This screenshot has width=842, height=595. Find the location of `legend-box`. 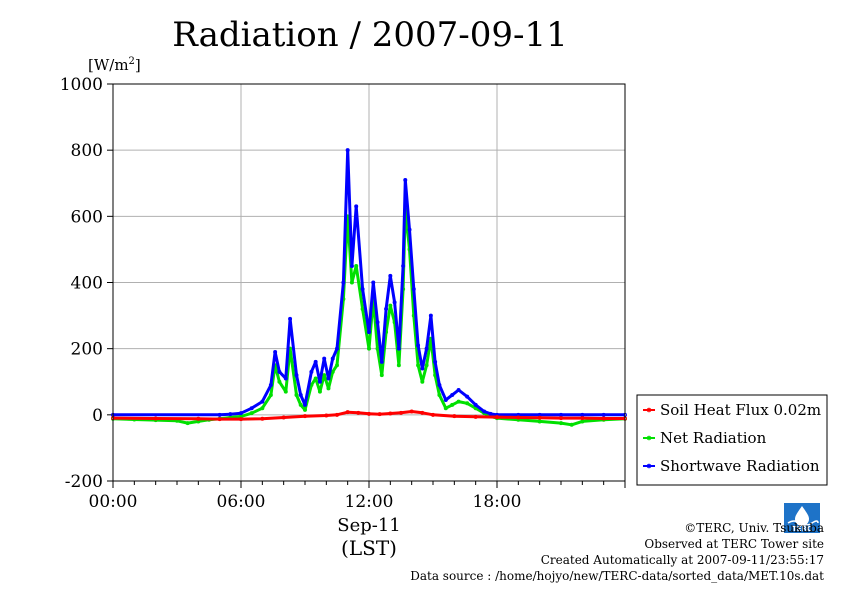

legend-box is located at coordinates (732, 440).